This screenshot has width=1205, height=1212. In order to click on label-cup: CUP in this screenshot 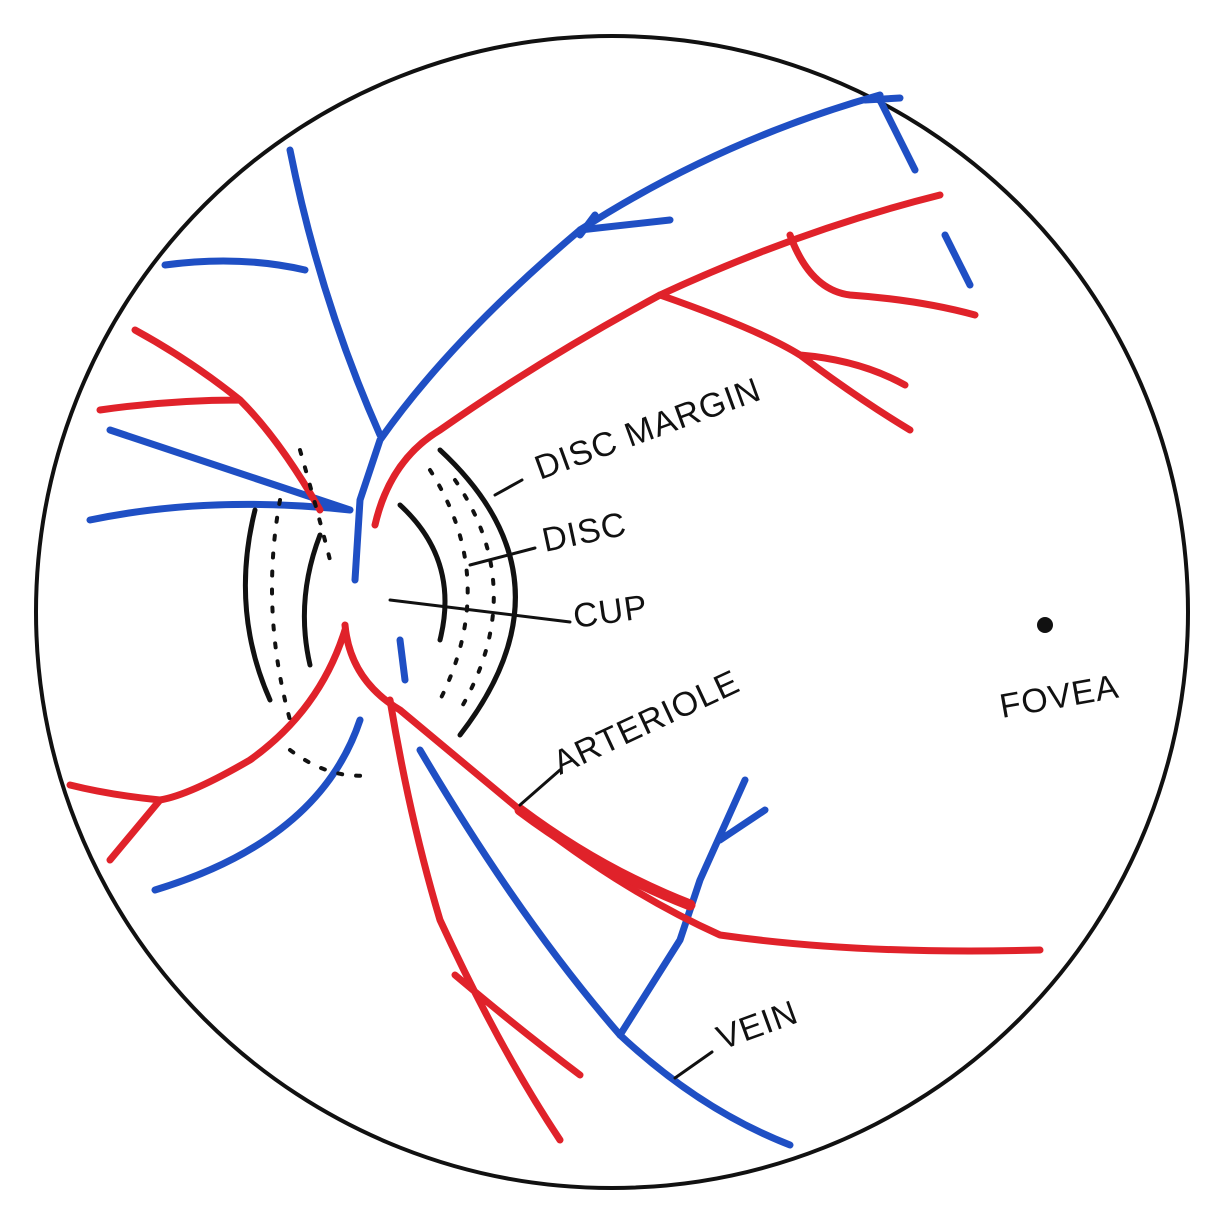, I will do `click(610, 612)`.